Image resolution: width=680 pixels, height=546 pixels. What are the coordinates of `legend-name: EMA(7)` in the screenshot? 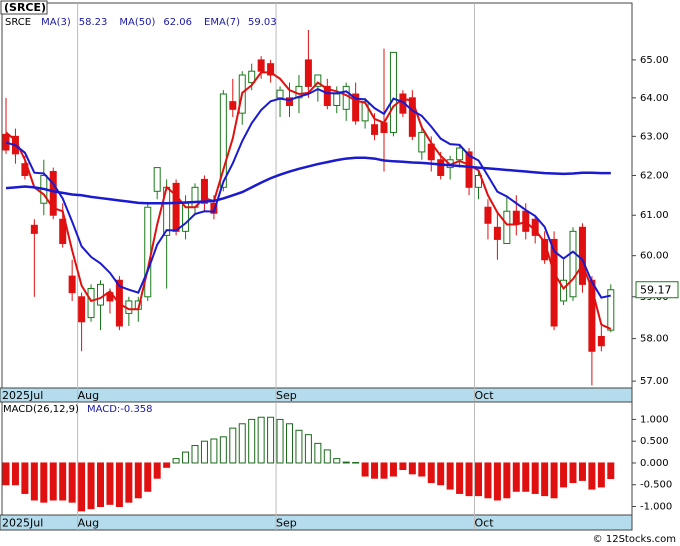 It's located at (222, 22).